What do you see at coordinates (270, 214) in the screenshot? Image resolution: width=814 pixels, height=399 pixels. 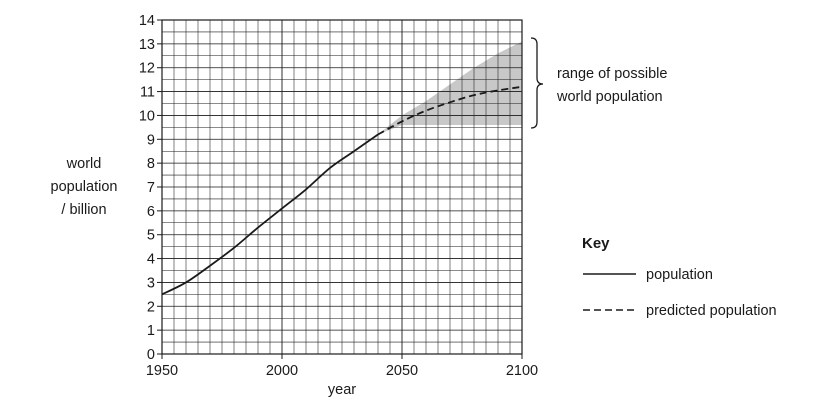 I see `population-line` at bounding box center [270, 214].